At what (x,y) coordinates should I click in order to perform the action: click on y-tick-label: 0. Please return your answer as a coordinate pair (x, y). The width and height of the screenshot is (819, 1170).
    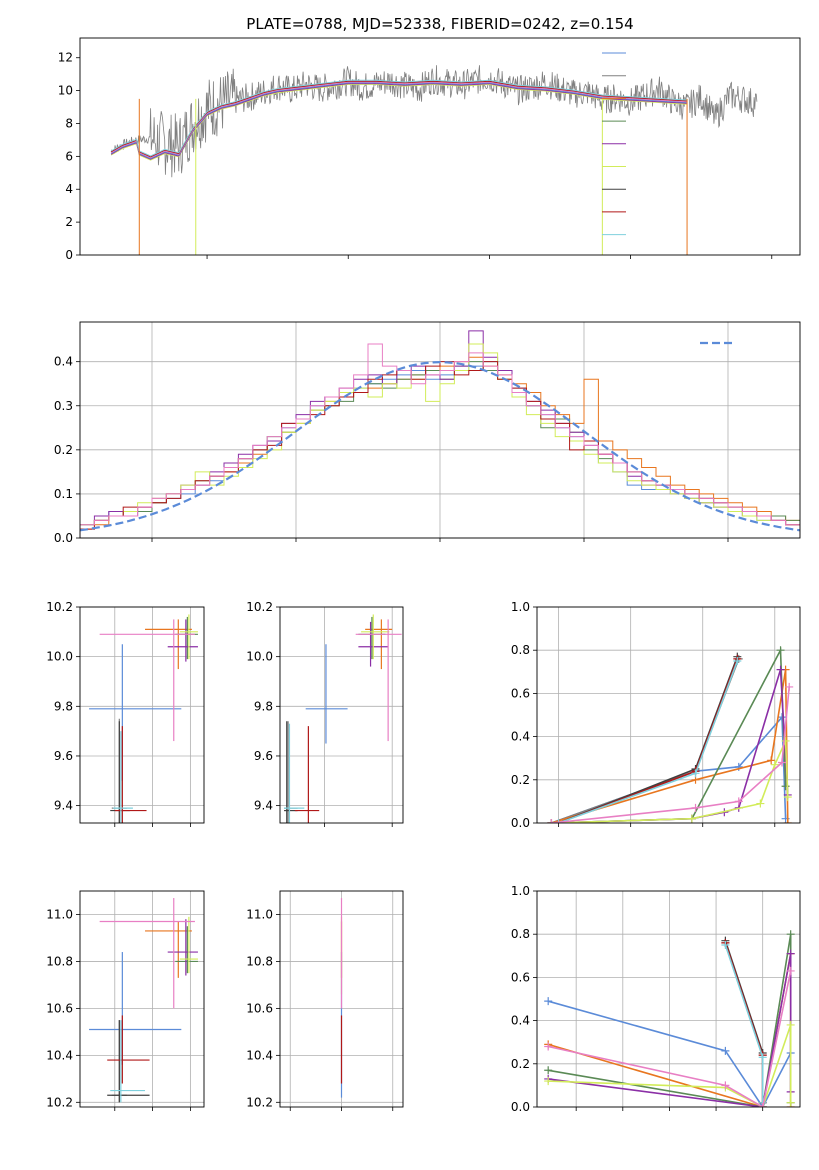
    Looking at the image, I should click on (69, 255).